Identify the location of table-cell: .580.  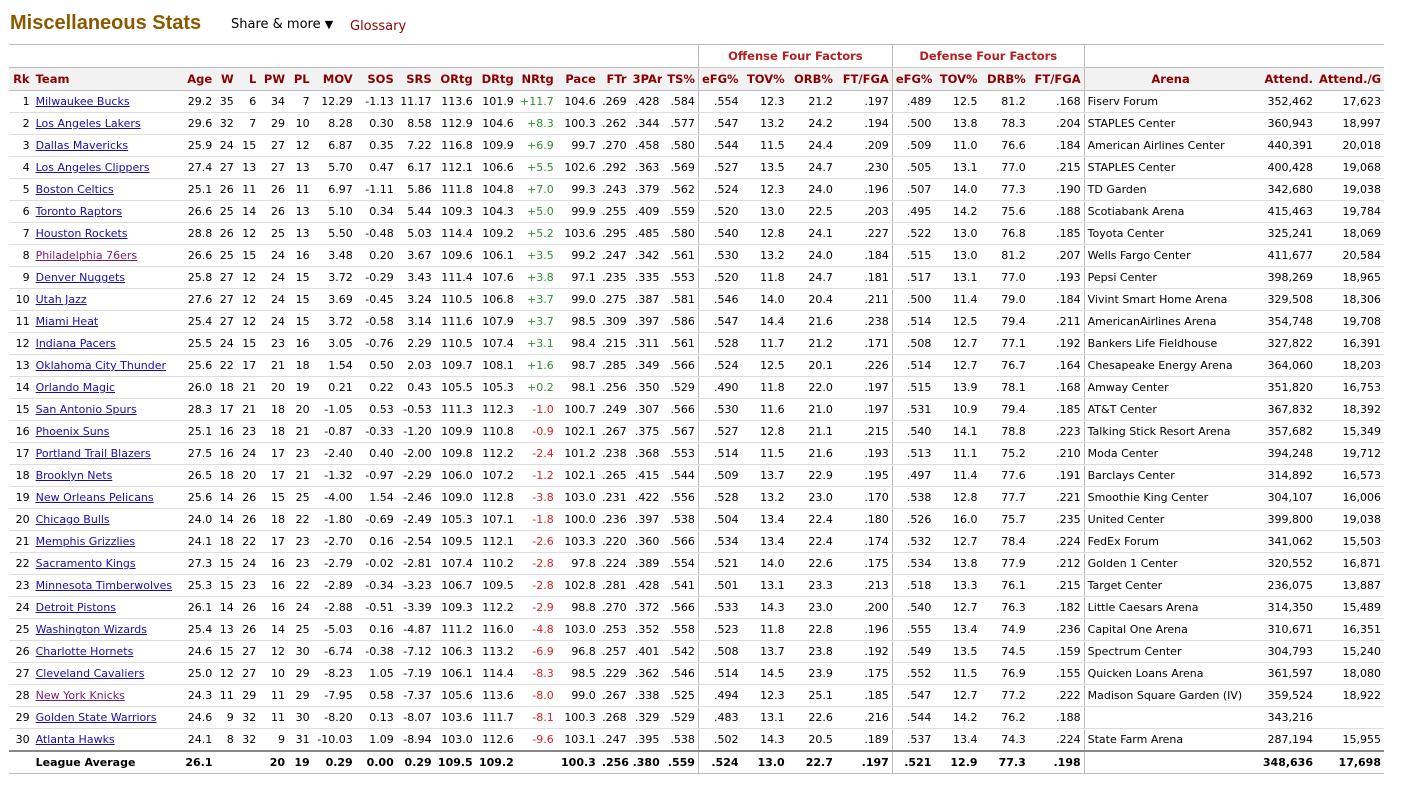
(680, 145).